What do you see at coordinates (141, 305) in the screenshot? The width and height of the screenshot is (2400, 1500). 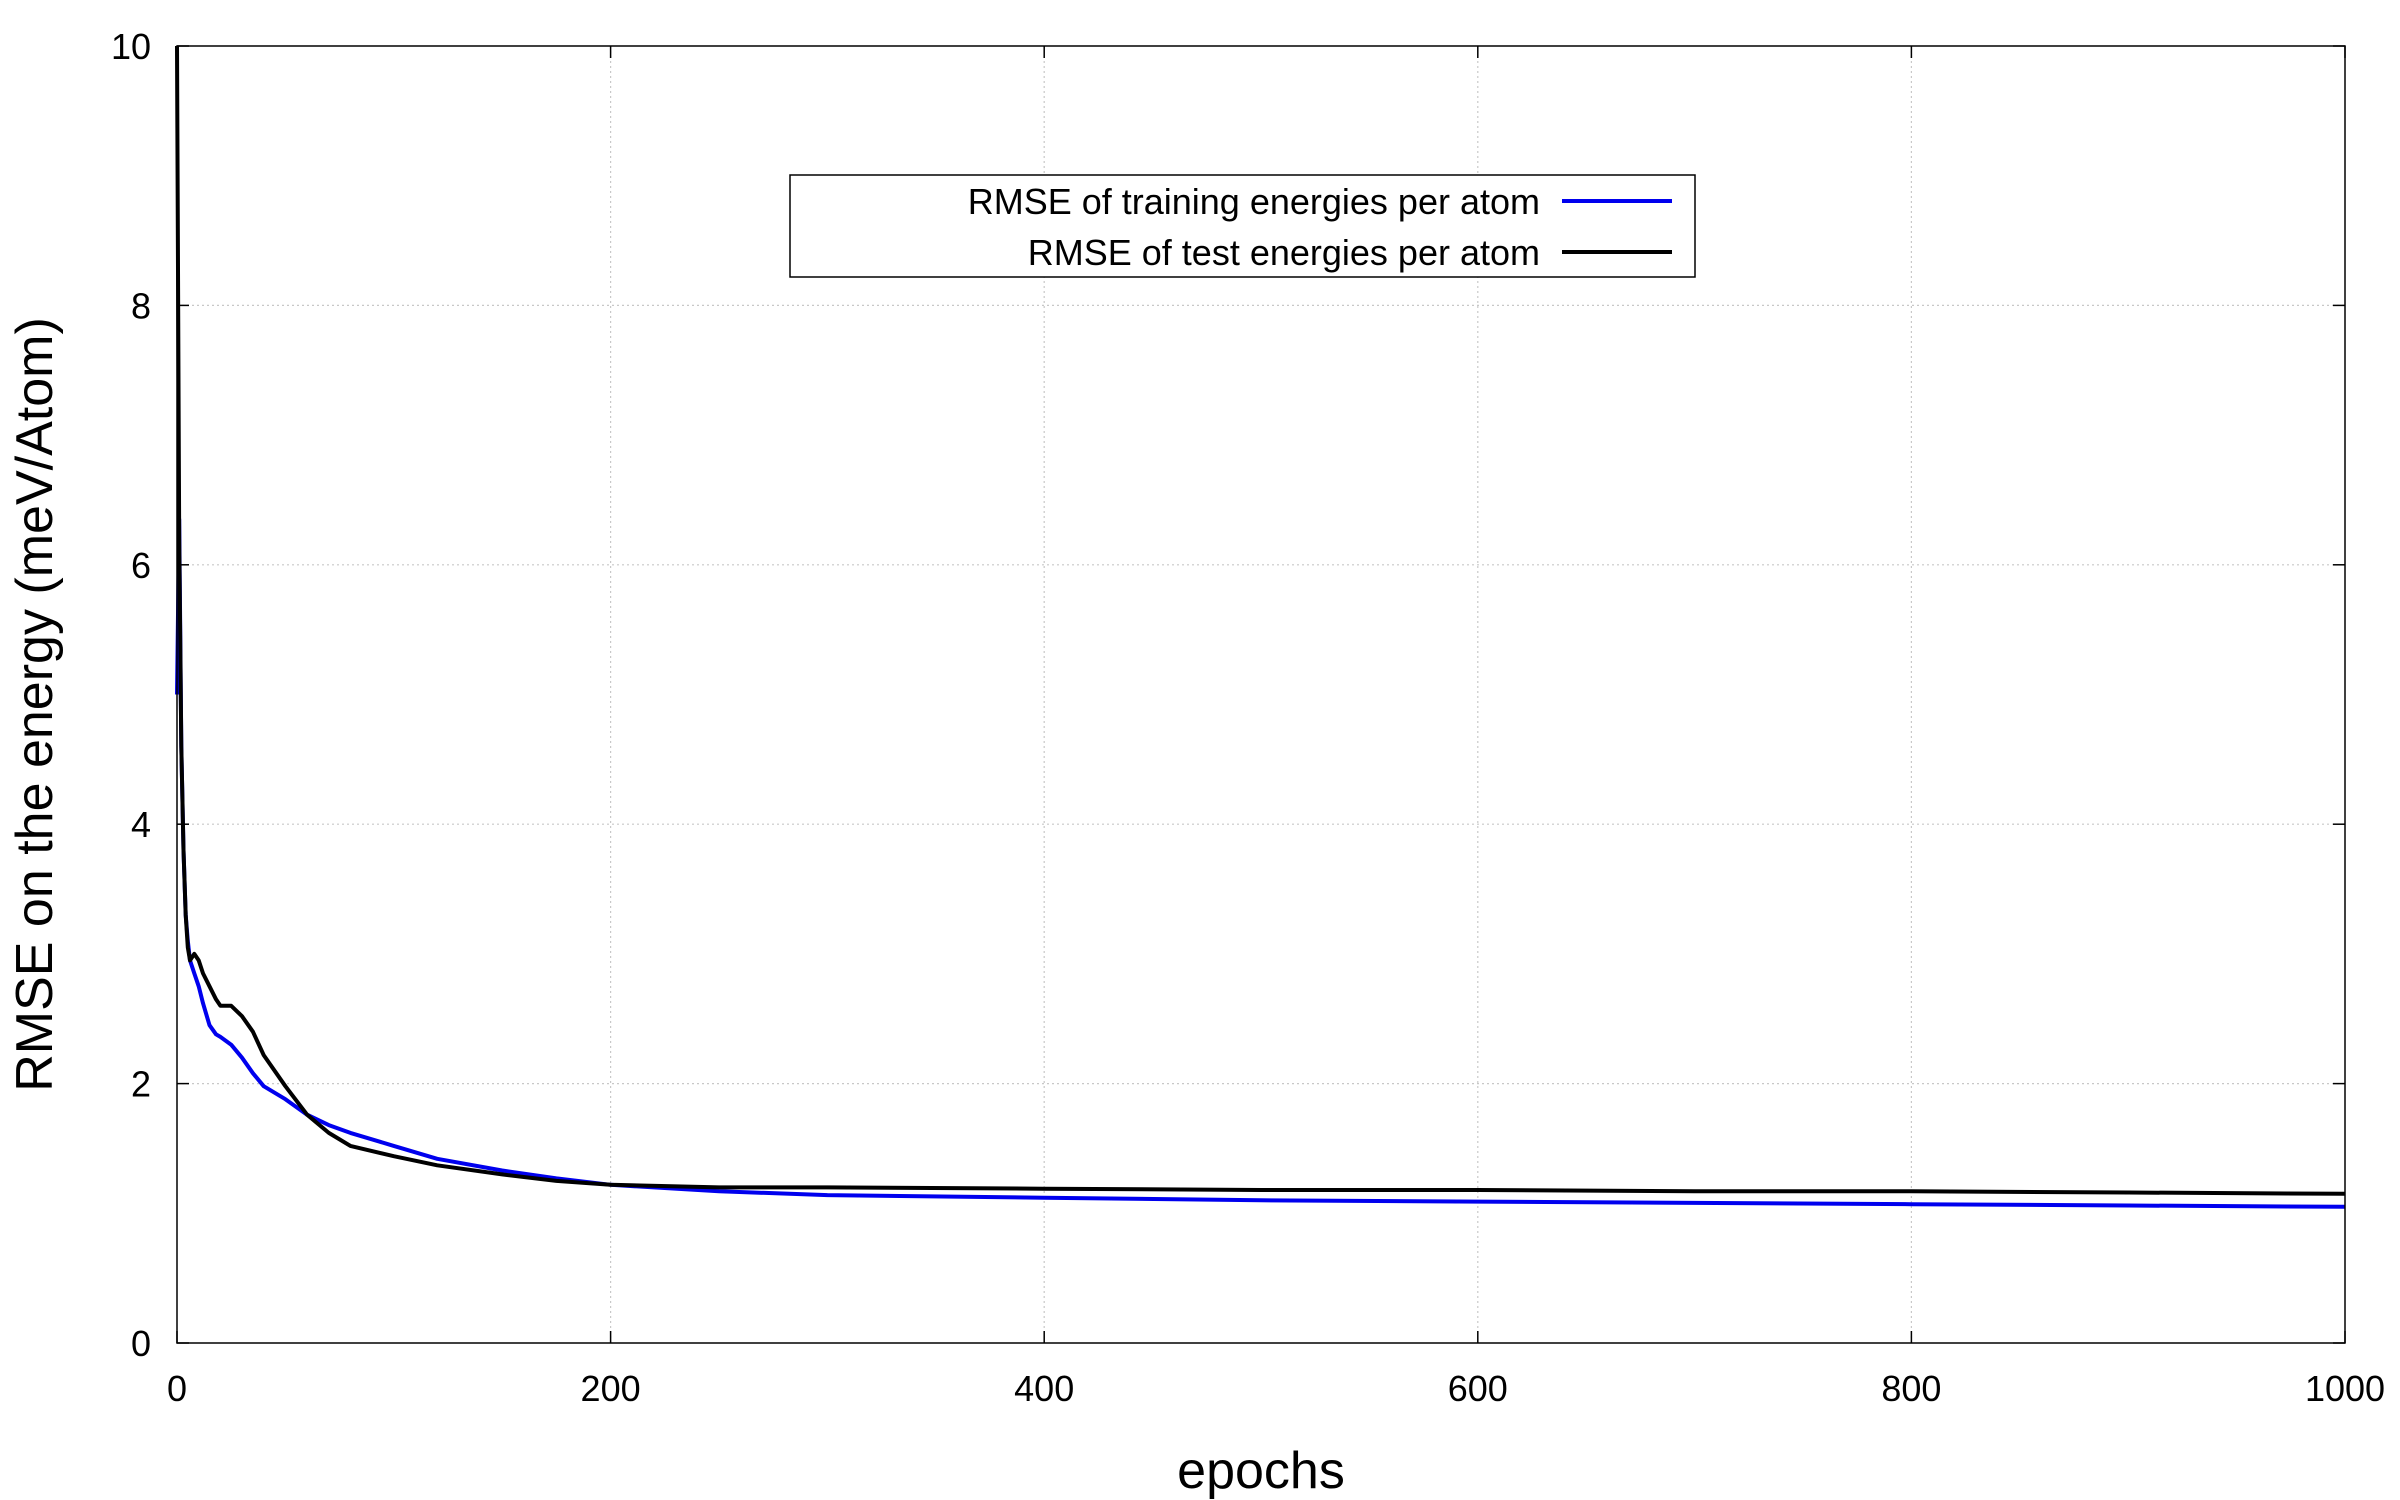 I see `y-tick-label: 8` at bounding box center [141, 305].